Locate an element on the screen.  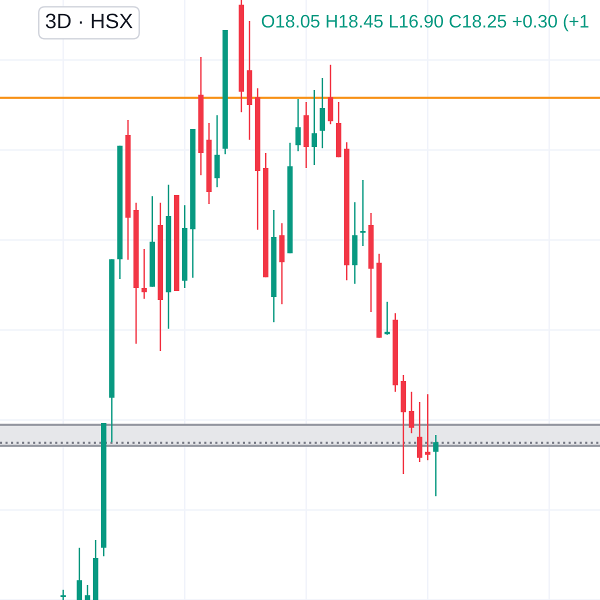
annotation: 3D · HSX is located at coordinates (89, 21).